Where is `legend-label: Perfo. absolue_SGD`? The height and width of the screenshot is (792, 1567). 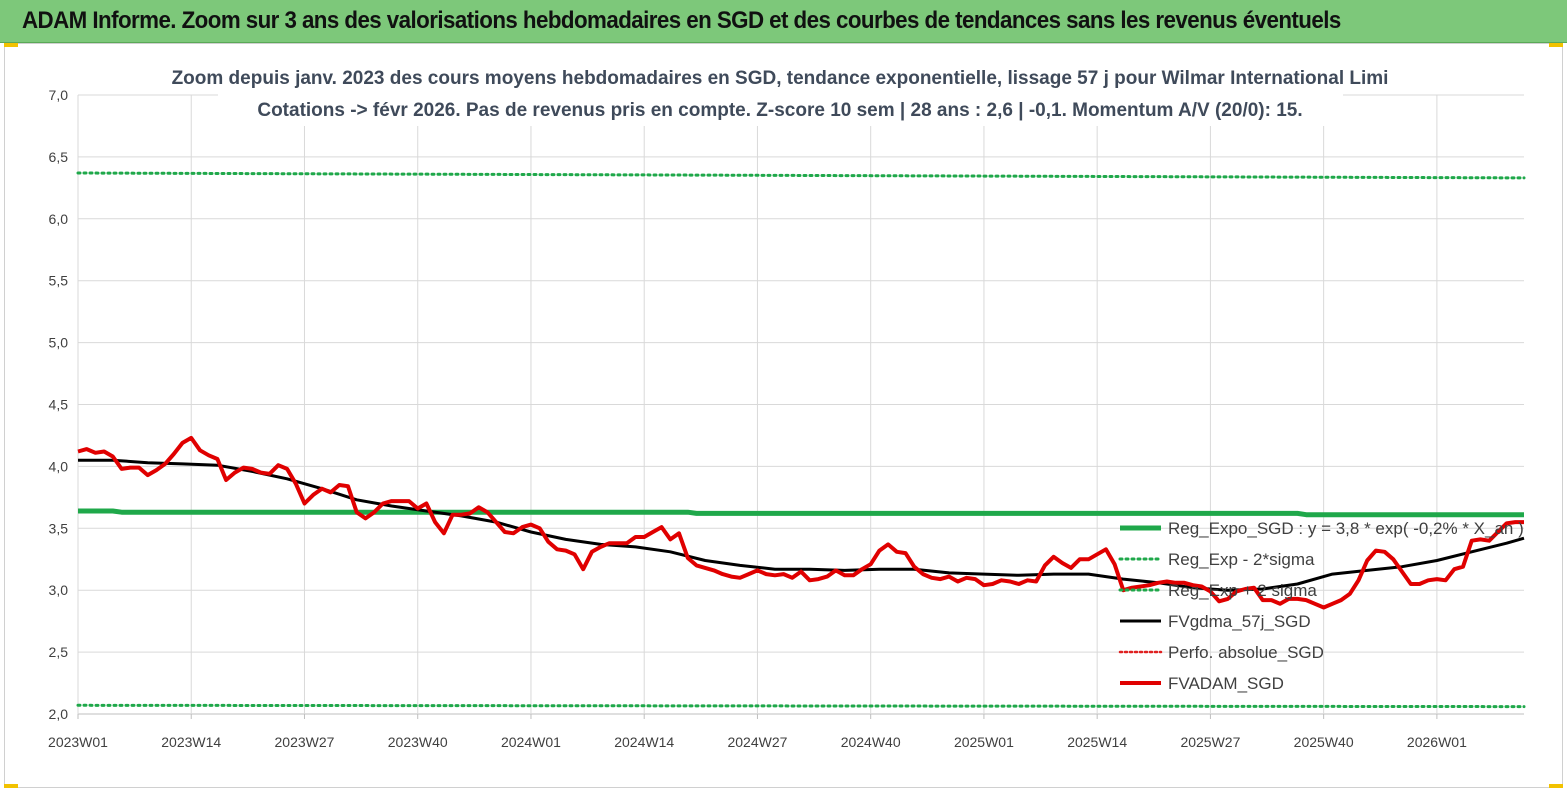 legend-label: Perfo. absolue_SGD is located at coordinates (1246, 652).